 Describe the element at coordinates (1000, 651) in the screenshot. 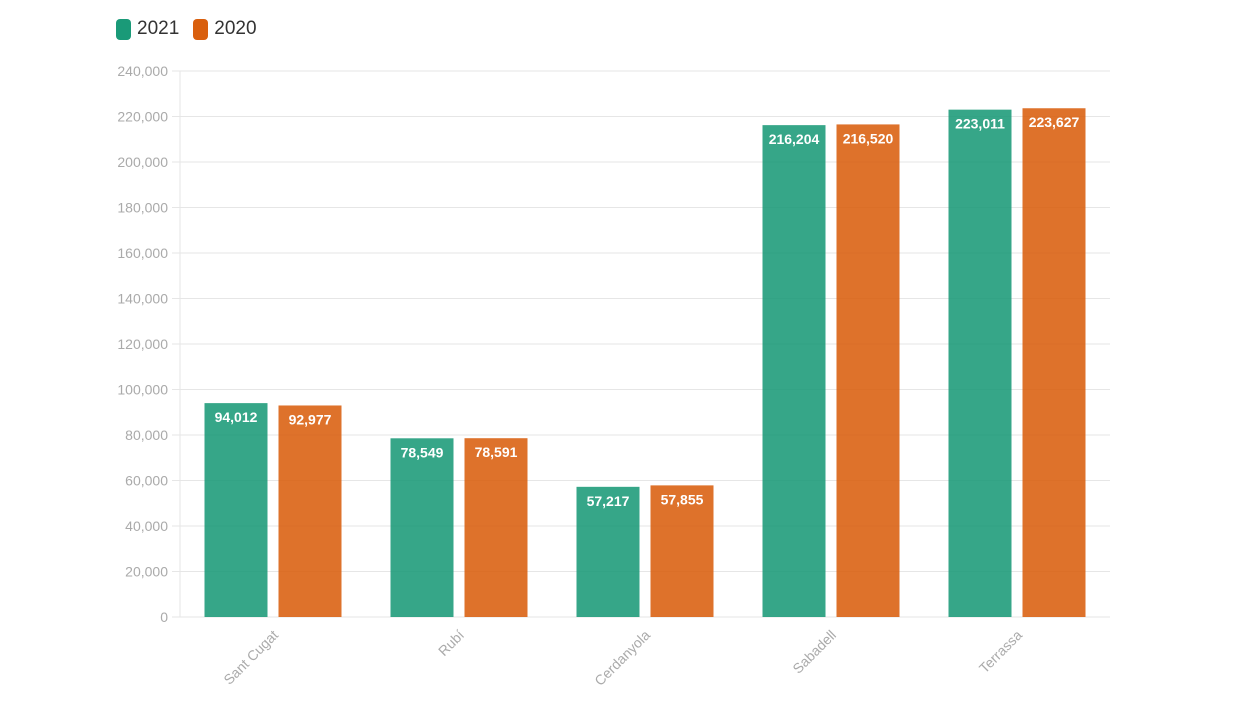

I see `x-tick-label: Terrassa` at that location.